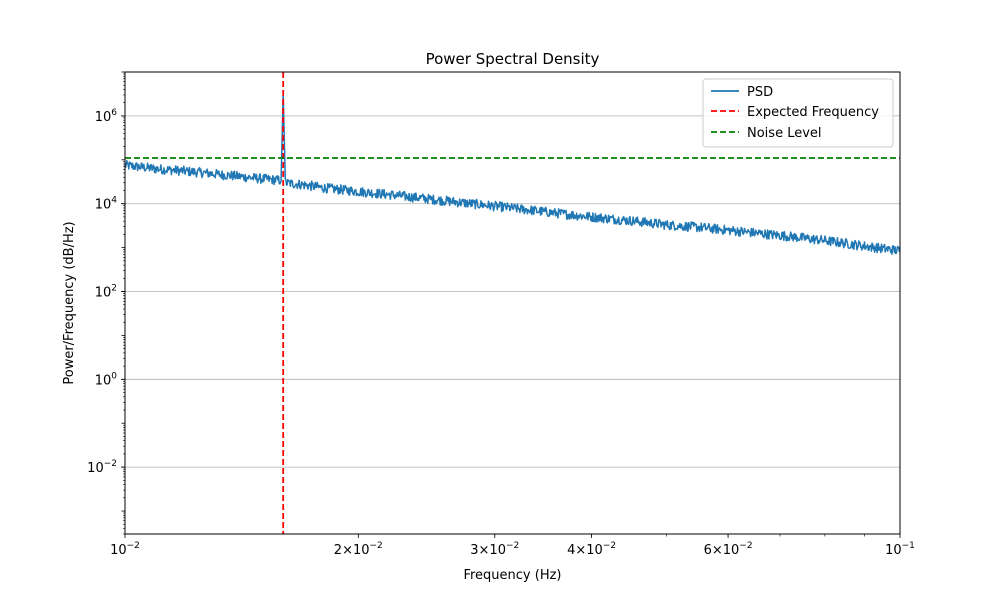  Describe the element at coordinates (106, 379) in the screenshot. I see `y-tick-label: 10⁰` at that location.